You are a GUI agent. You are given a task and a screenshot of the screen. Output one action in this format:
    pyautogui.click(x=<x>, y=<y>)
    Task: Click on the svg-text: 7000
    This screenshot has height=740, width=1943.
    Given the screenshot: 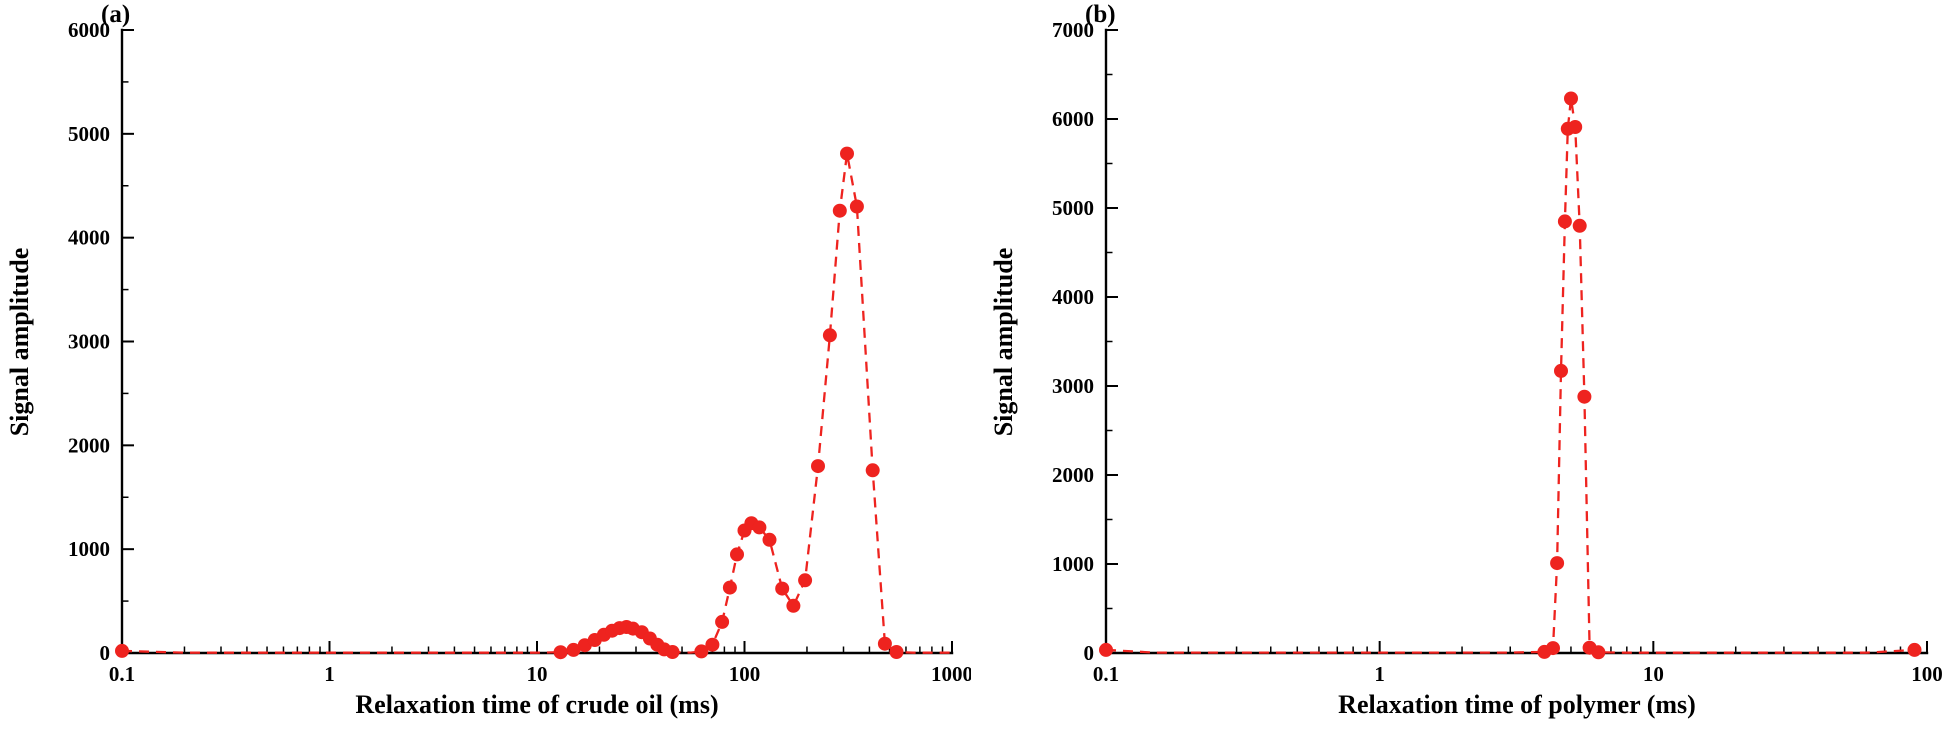 What is the action you would take?
    pyautogui.click(x=1073, y=30)
    